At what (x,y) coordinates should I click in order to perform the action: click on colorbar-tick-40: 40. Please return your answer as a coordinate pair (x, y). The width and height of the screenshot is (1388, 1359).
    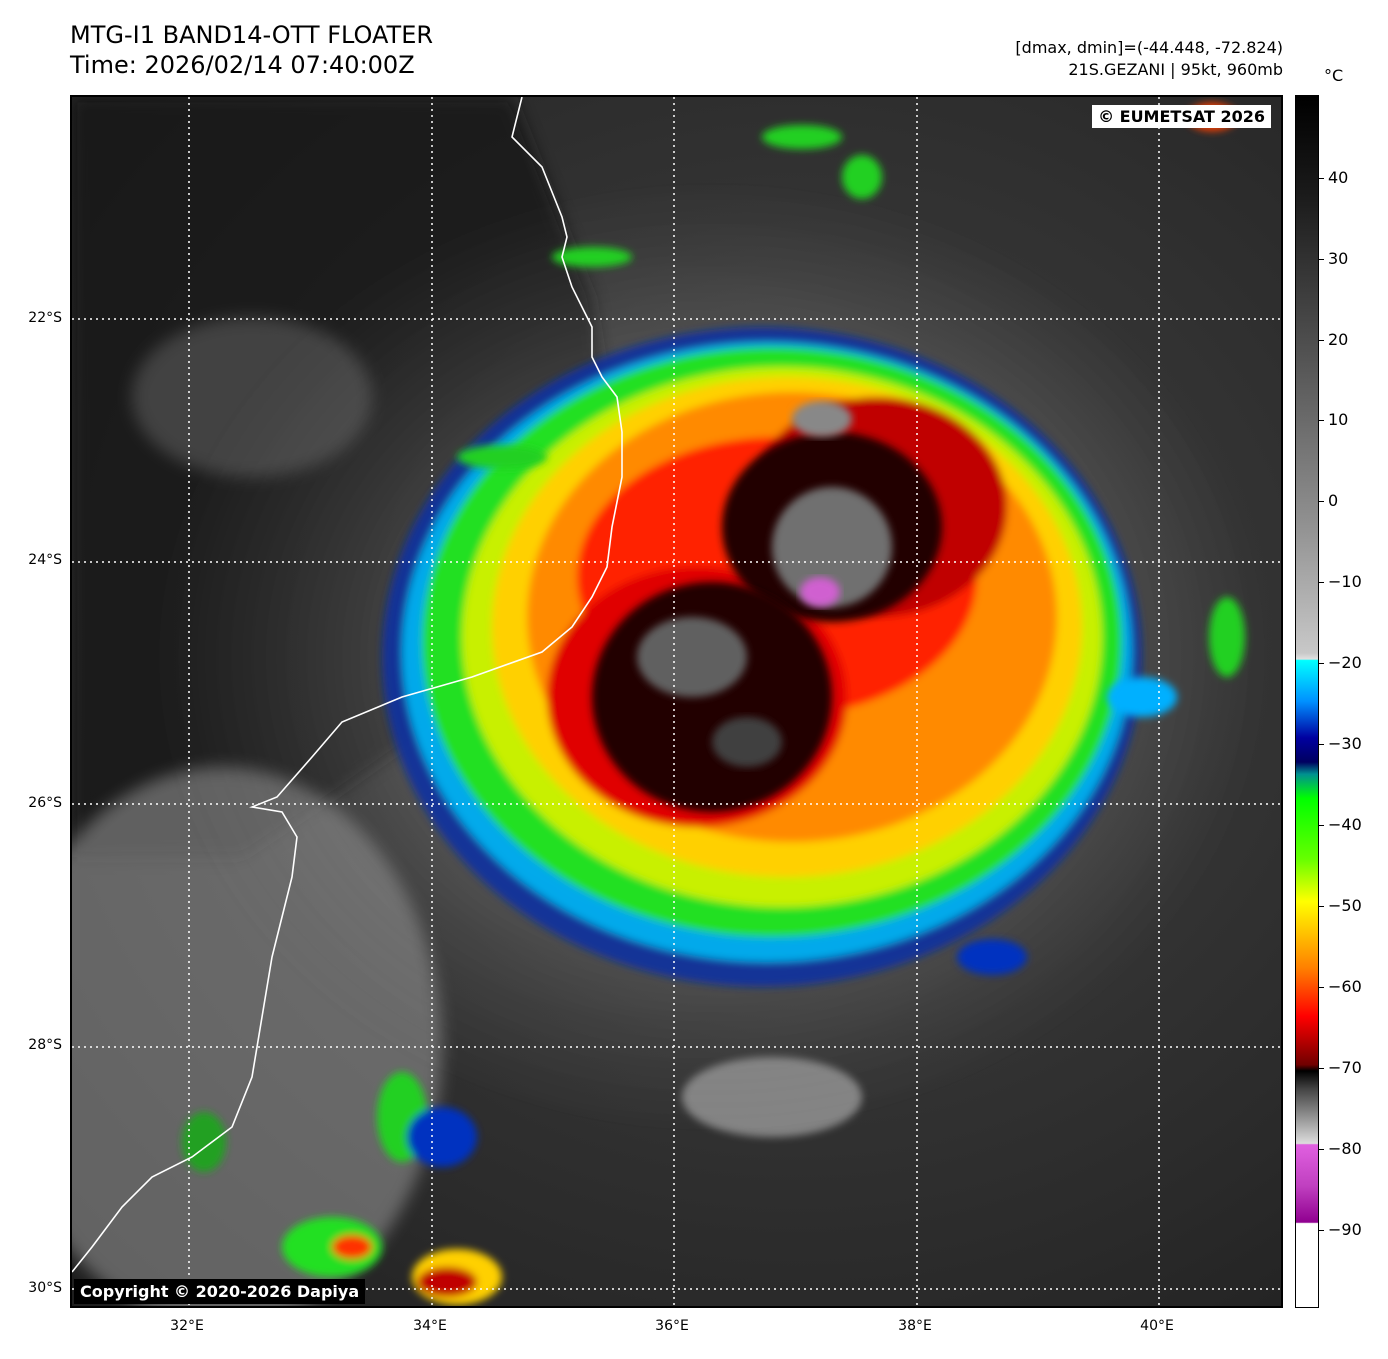
    Looking at the image, I should click on (1338, 177).